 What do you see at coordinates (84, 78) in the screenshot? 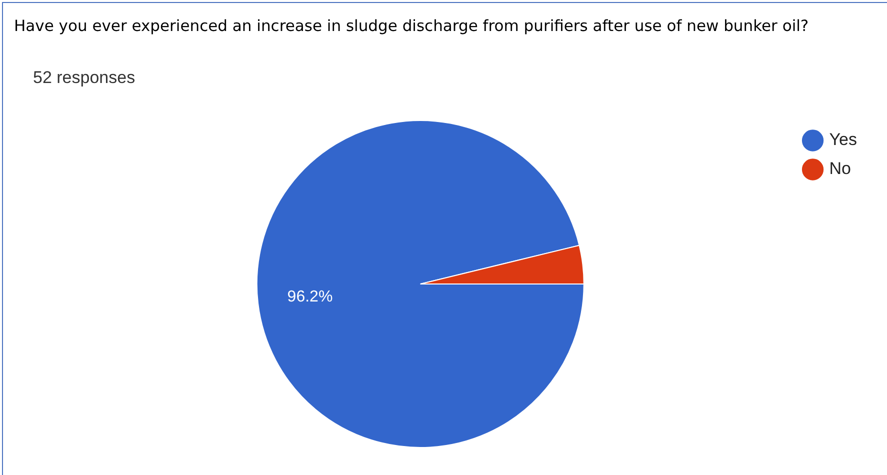
I see `text: 52 responses` at bounding box center [84, 78].